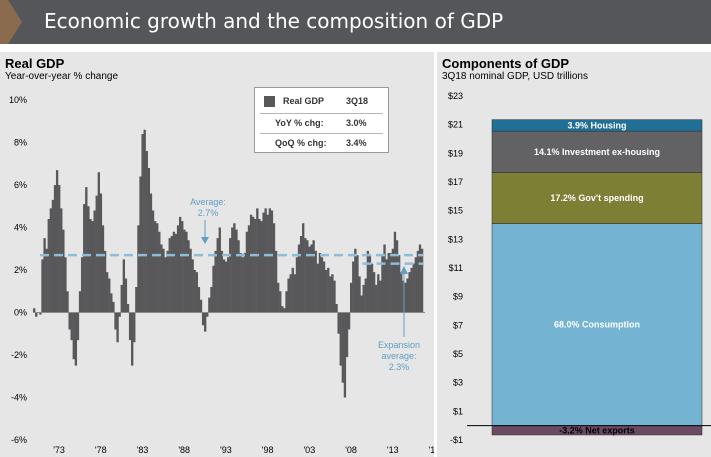  Describe the element at coordinates (19, 398) in the screenshot. I see `y-tick-label: -4%` at that location.